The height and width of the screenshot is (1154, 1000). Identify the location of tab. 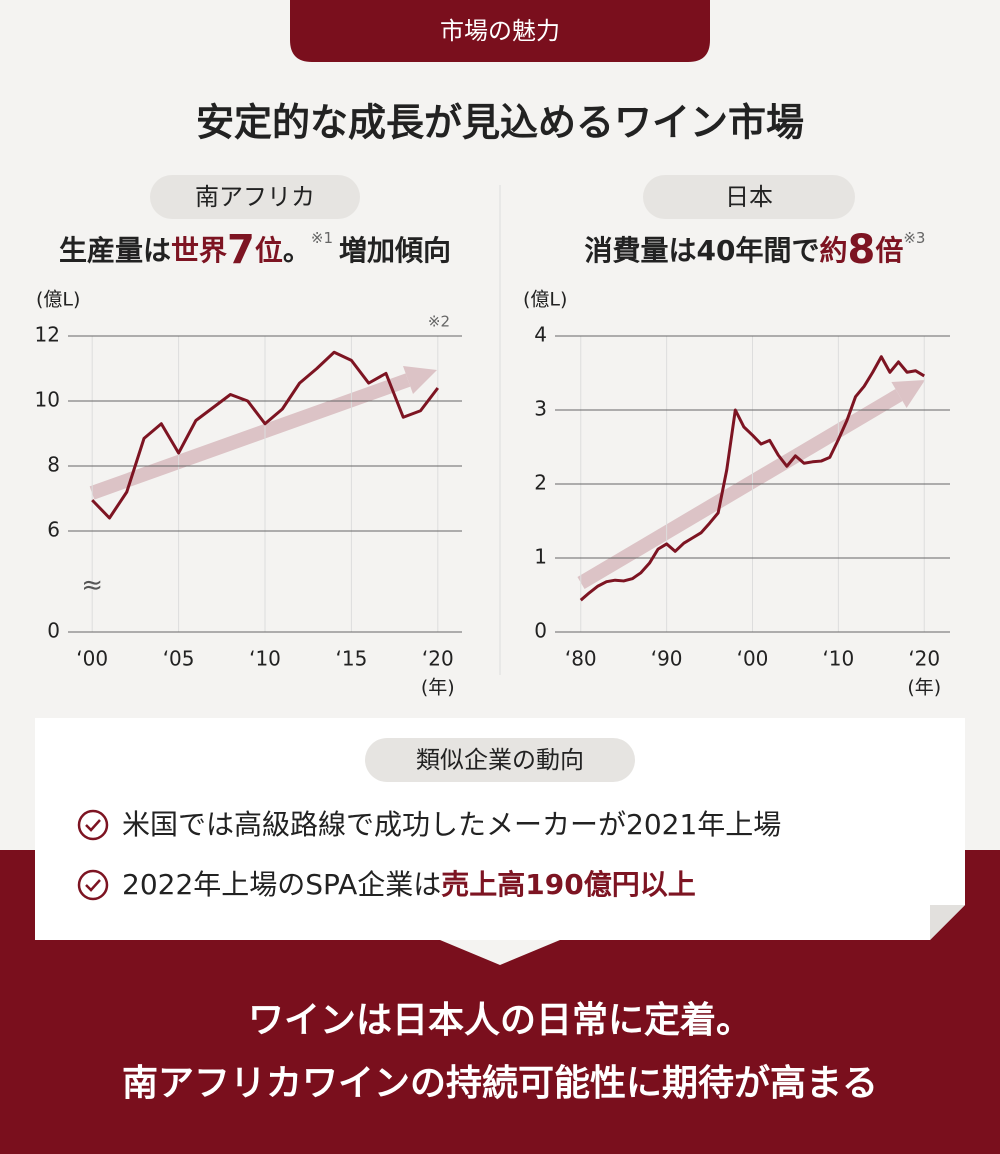
(500, 31).